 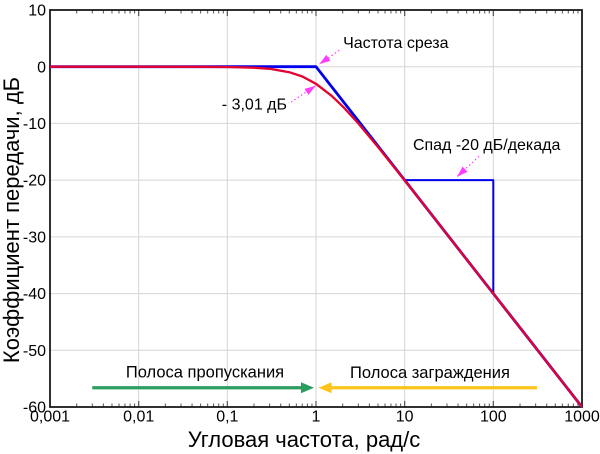 I want to click on y-tick-label: 10, so click(x=37, y=11).